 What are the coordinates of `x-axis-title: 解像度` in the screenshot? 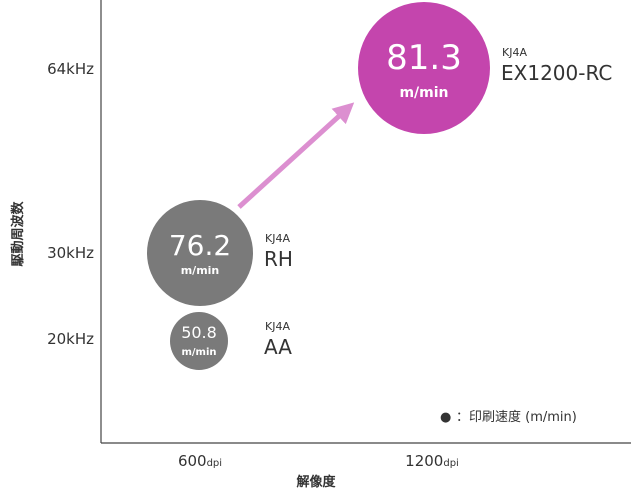 It's located at (315, 482).